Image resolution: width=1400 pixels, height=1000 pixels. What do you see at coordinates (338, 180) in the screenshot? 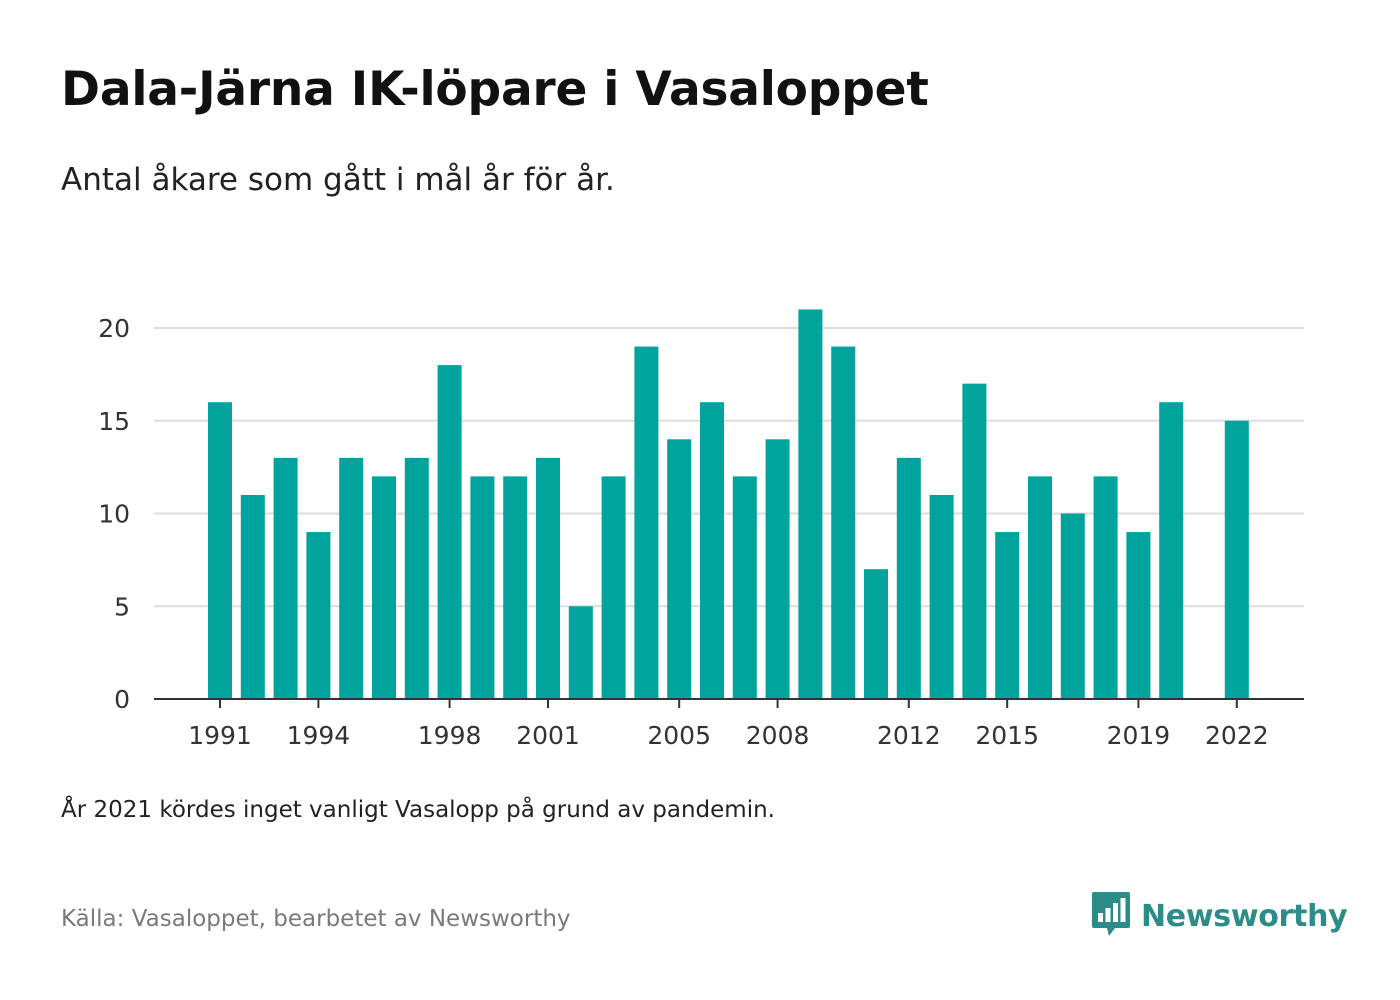
I see `chart-subtitle: Antal åkare som gått i mål år för år.` at bounding box center [338, 180].